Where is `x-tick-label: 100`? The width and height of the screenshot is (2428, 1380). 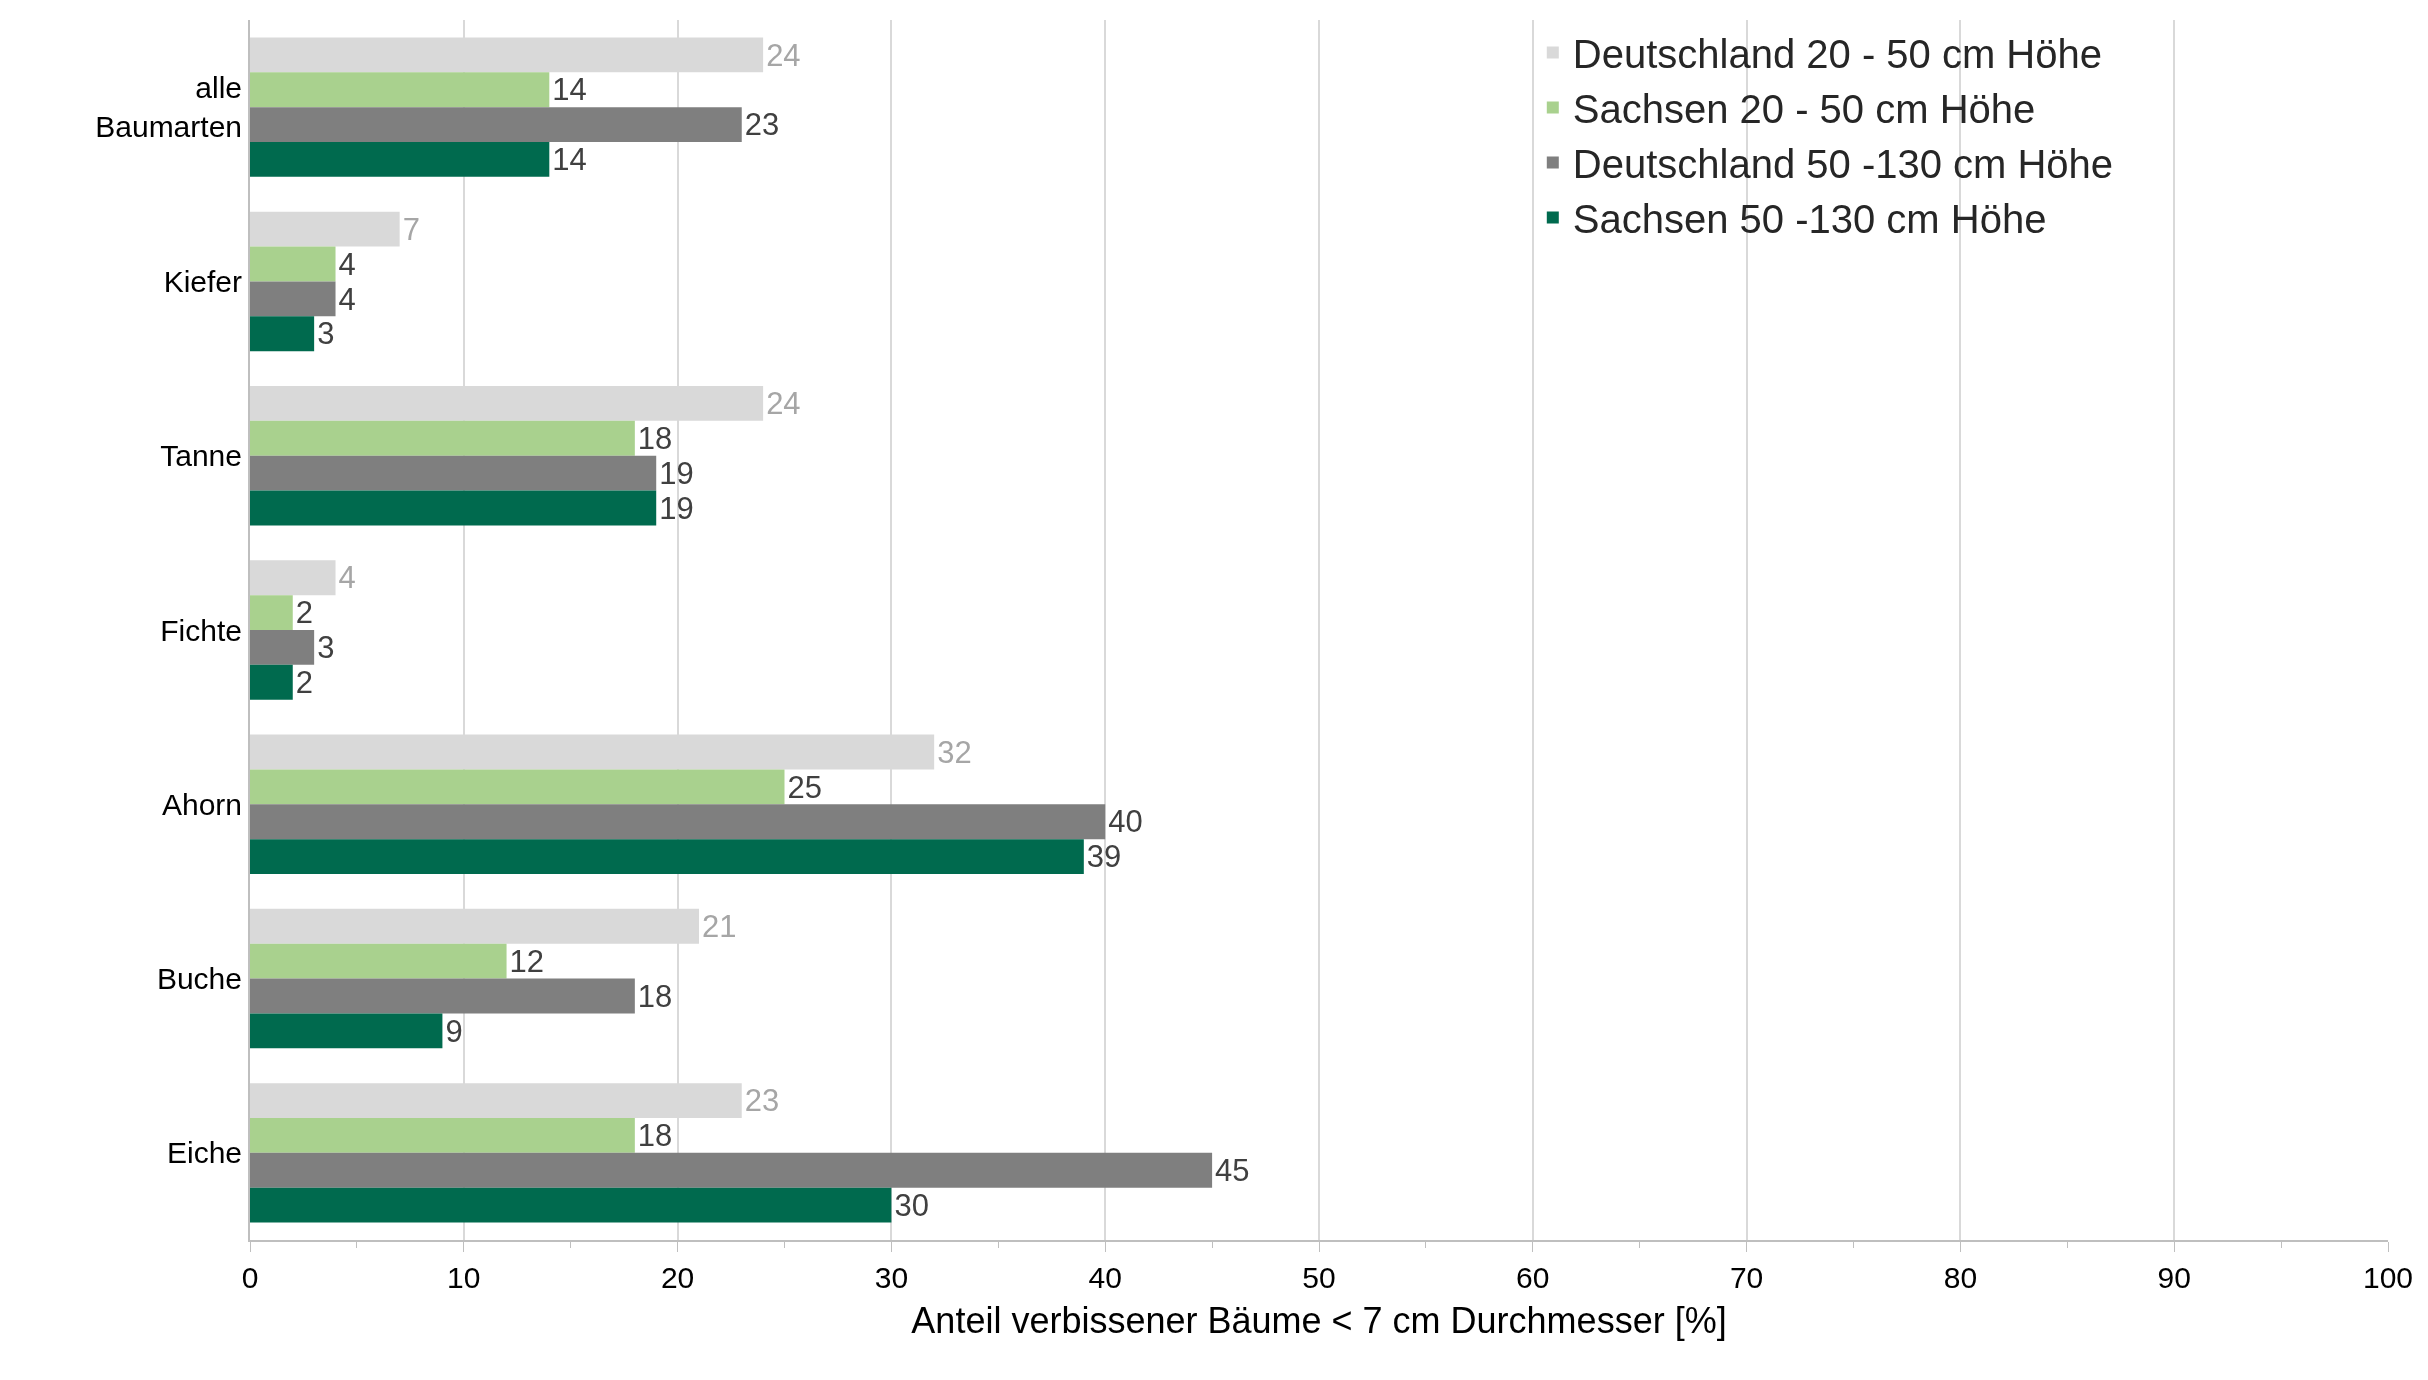 x-tick-label: 100 is located at coordinates (2388, 1277).